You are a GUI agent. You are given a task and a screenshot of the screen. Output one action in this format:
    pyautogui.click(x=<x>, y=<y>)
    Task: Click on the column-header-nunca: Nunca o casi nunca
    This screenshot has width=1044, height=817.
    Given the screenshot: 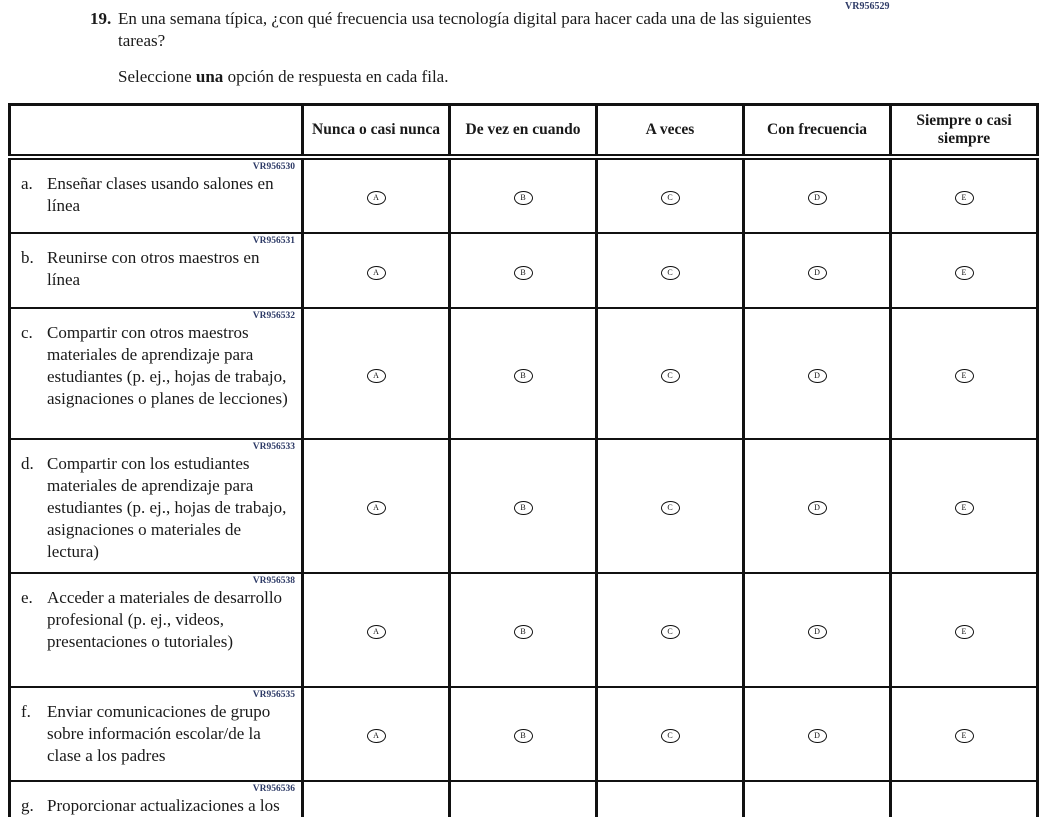 What is the action you would take?
    pyautogui.click(x=376, y=131)
    